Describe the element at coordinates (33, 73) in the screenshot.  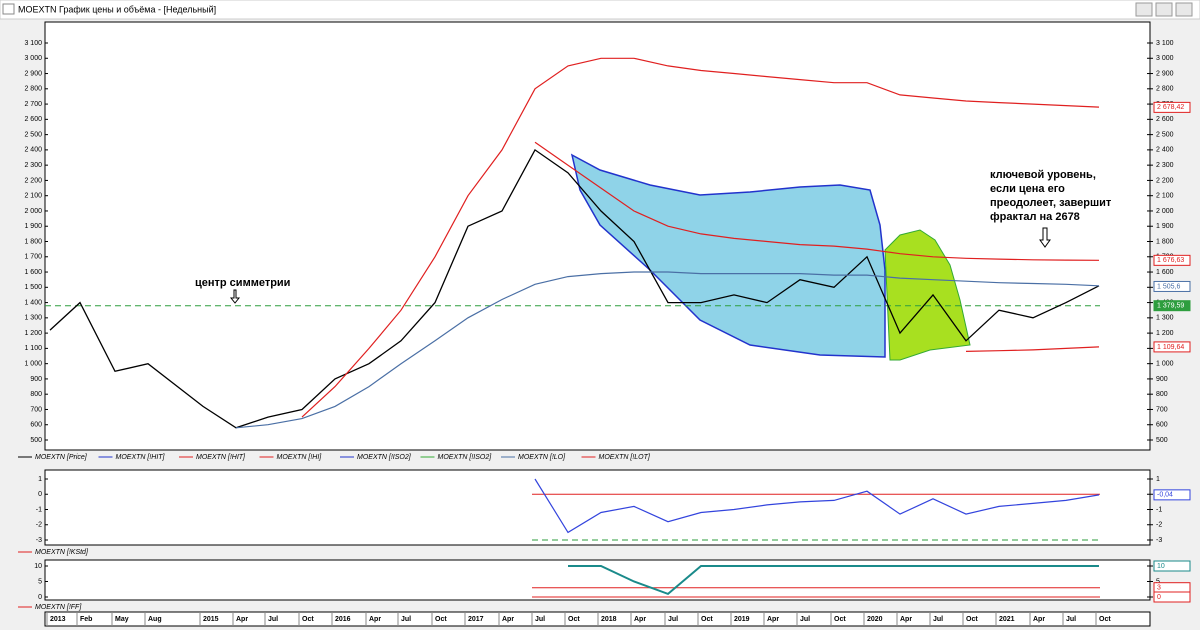
I see `y-tick-label: 2 900` at that location.